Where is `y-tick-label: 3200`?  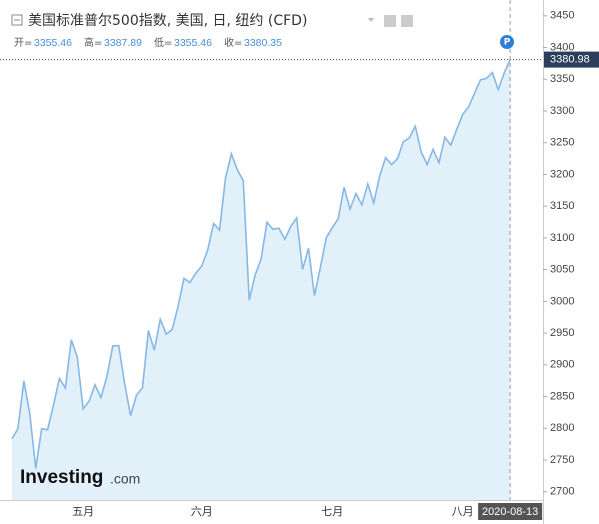 y-tick-label: 3200 is located at coordinates (562, 174).